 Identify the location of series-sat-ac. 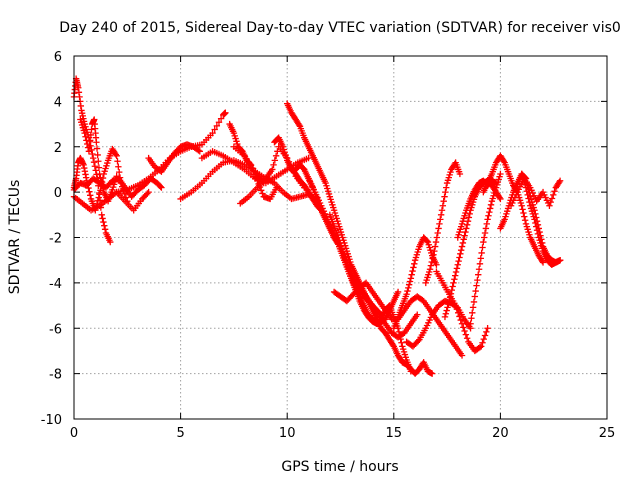
(541, 219).